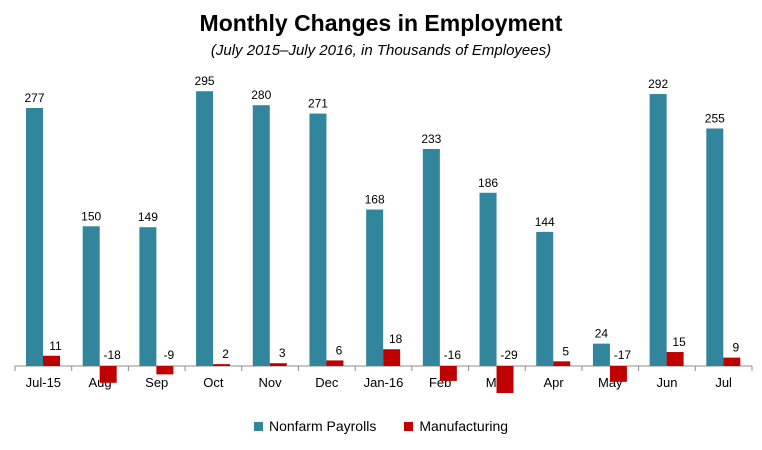 This screenshot has height=450, width=762. What do you see at coordinates (169, 355) in the screenshot?
I see `data-label-manufacturing: -9` at bounding box center [169, 355].